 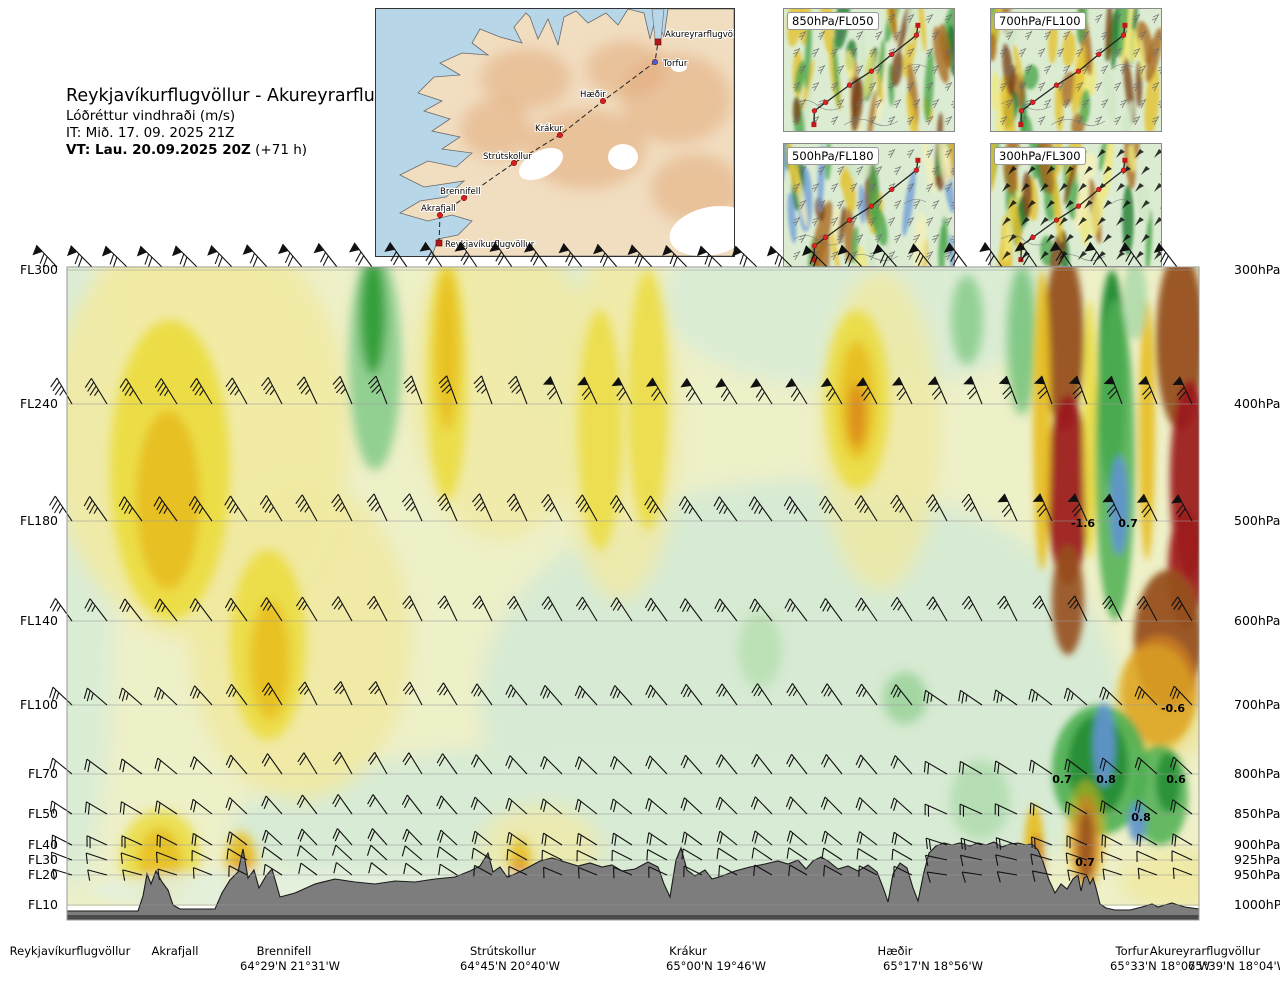 What do you see at coordinates (688, 951) in the screenshot?
I see `station-name: Krákur` at bounding box center [688, 951].